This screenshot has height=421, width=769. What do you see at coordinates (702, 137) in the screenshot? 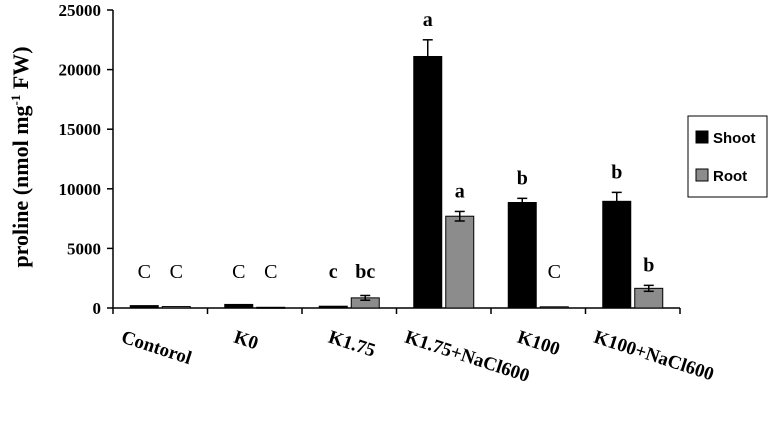
I see `legend-swatch-shoot` at bounding box center [702, 137].